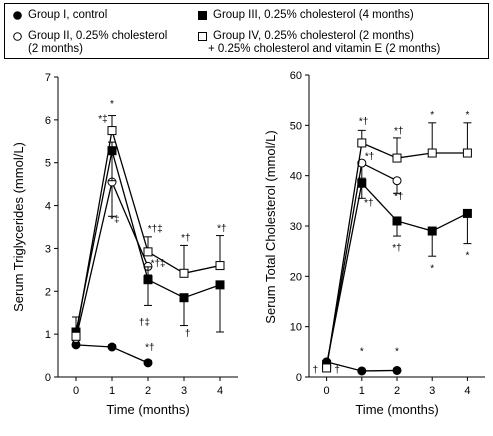 Image resolution: width=493 pixels, height=436 pixels. I want to click on legend-marker-open-circle-icon, so click(17, 36).